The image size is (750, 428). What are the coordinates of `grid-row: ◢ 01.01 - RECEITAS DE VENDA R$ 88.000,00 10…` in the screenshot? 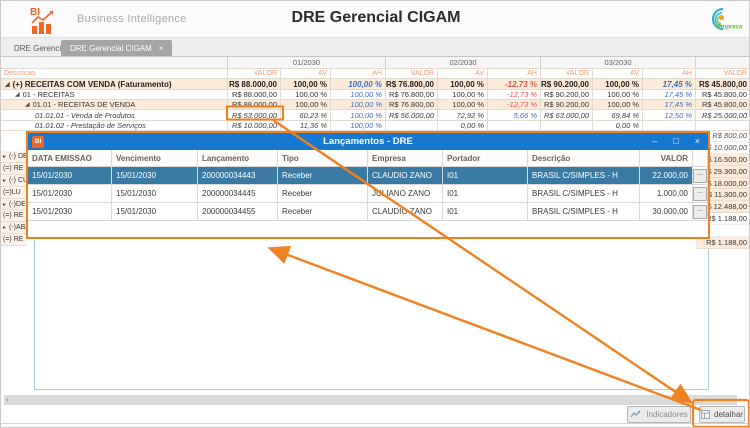 It's located at (375, 105).